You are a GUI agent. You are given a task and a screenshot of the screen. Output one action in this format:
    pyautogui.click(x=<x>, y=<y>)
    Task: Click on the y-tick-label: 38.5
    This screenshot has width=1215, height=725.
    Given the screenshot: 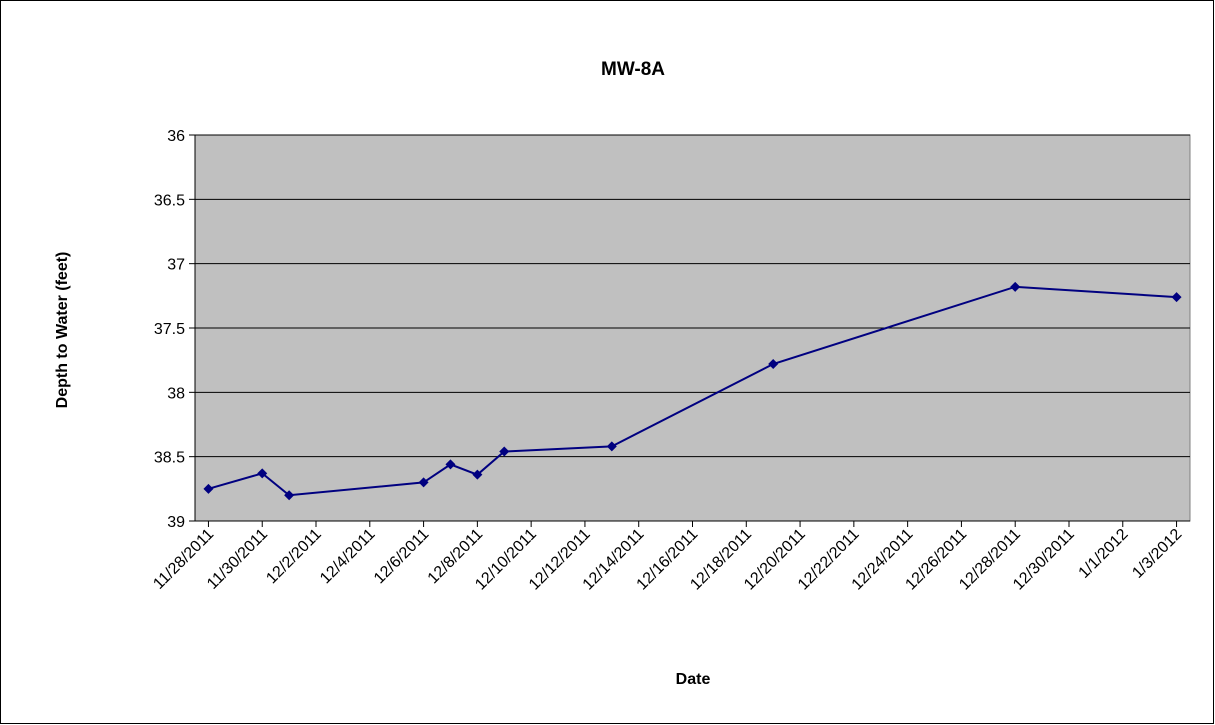 What is the action you would take?
    pyautogui.click(x=169, y=458)
    